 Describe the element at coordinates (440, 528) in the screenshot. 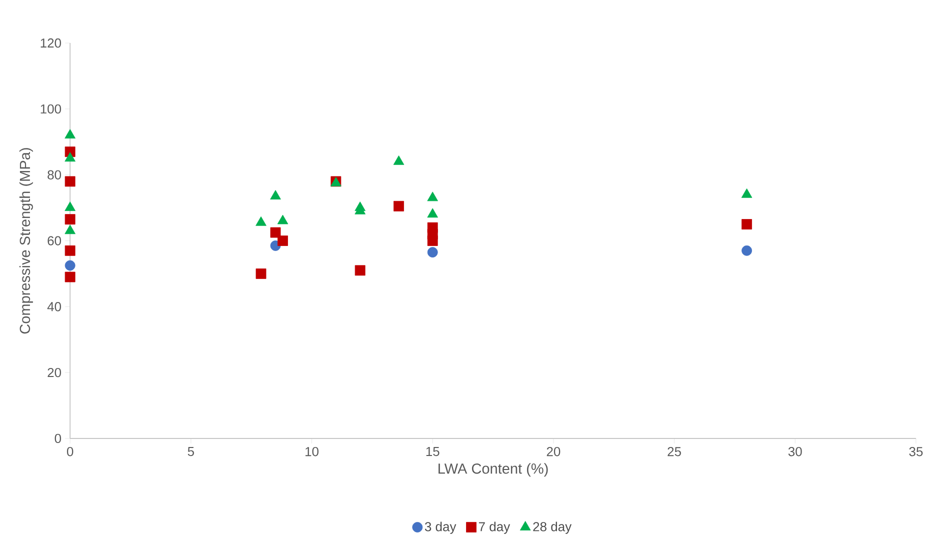

I see `legend-label: 3 day` at that location.